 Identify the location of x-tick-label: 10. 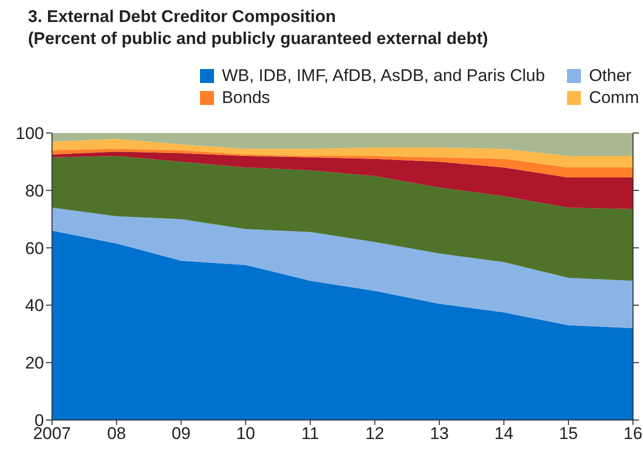
(246, 434).